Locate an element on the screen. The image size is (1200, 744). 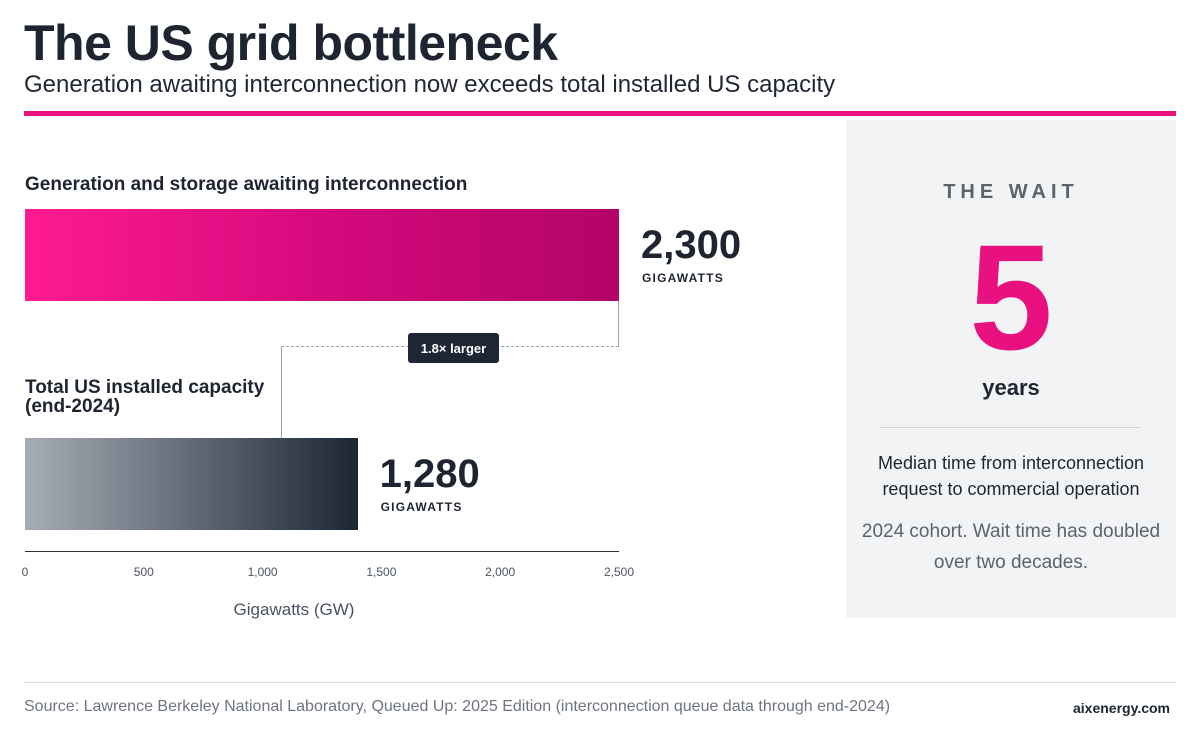
value-label-installed: 1,280 is located at coordinates (429, 474).